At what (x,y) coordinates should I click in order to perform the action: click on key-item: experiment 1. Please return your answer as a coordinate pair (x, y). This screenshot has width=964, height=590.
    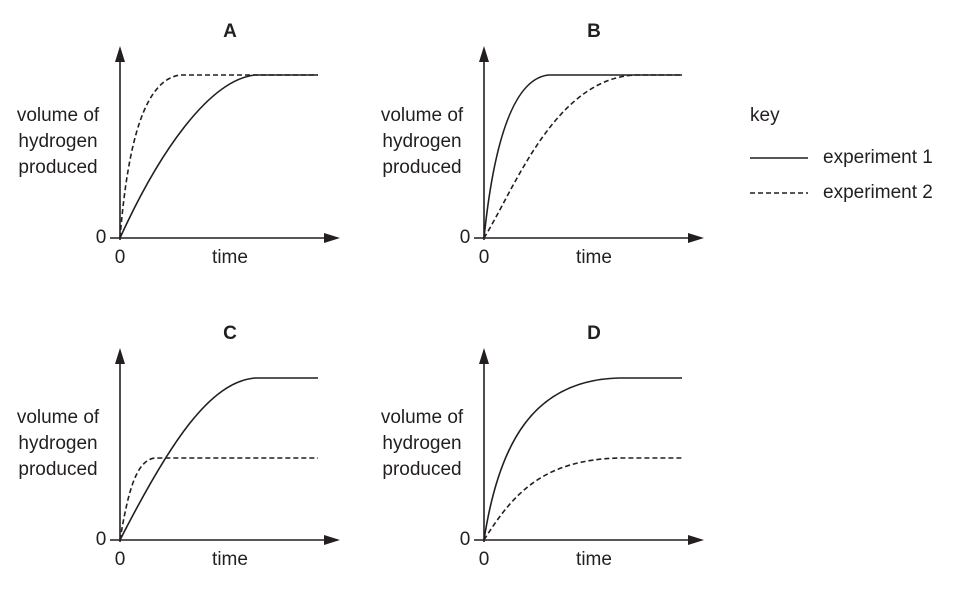
    Looking at the image, I should click on (878, 157).